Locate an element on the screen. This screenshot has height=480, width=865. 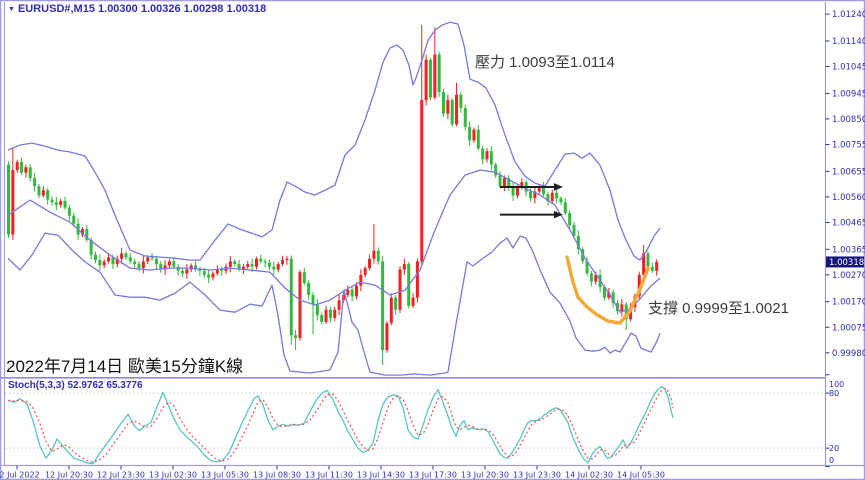
price-tick-label: 1.00850 is located at coordinates (848, 120).